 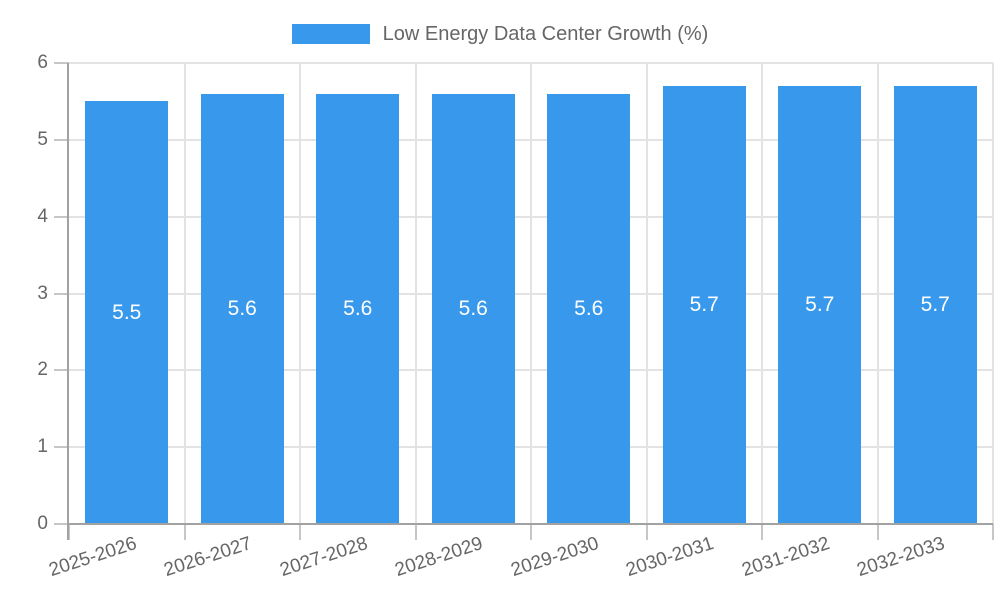 I want to click on y-axis-tick-label: 4, so click(x=42, y=216).